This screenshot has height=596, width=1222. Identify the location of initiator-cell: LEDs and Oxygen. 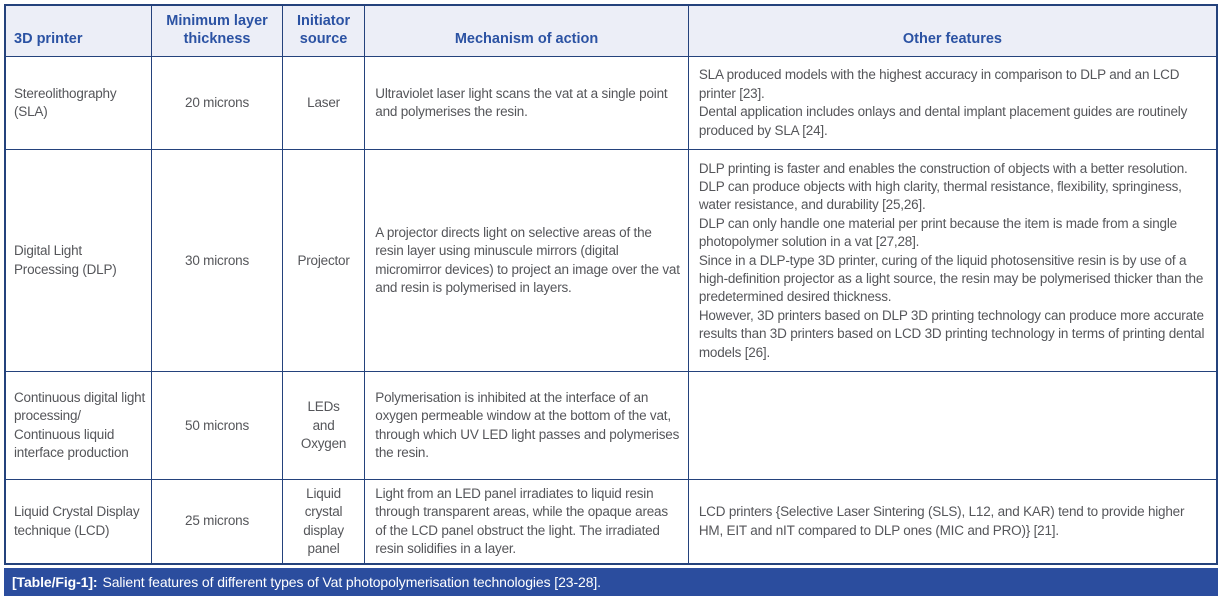
(323, 426).